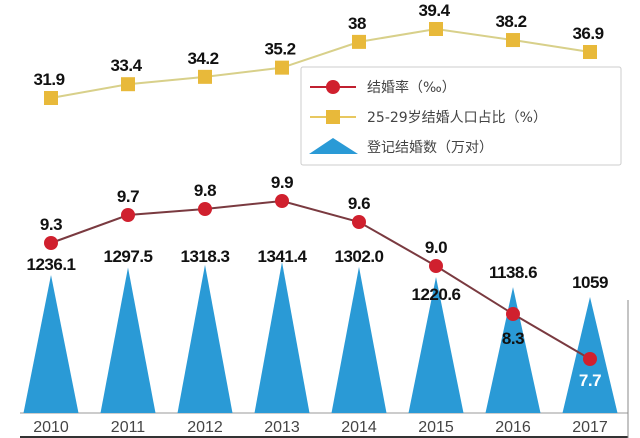  Describe the element at coordinates (434, 10) in the screenshot. I see `share-value-label: 39.4` at that location.